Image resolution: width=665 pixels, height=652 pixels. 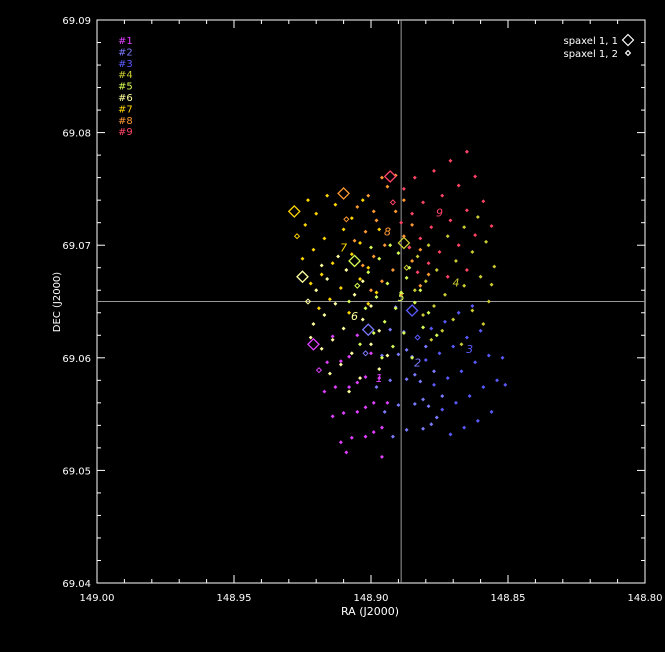 What do you see at coordinates (234, 598) in the screenshot?
I see `x-tick-label: 148.95` at bounding box center [234, 598].